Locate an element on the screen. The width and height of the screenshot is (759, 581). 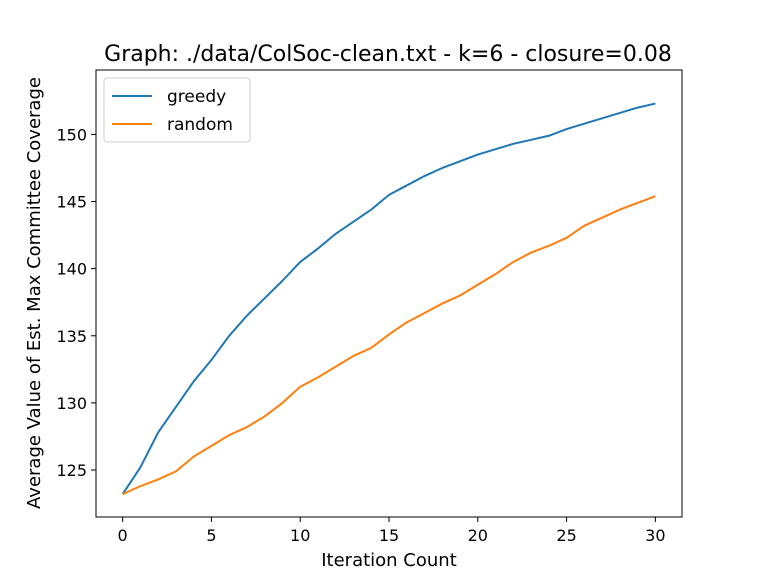
y-tick-label: 140 is located at coordinates (71, 269).